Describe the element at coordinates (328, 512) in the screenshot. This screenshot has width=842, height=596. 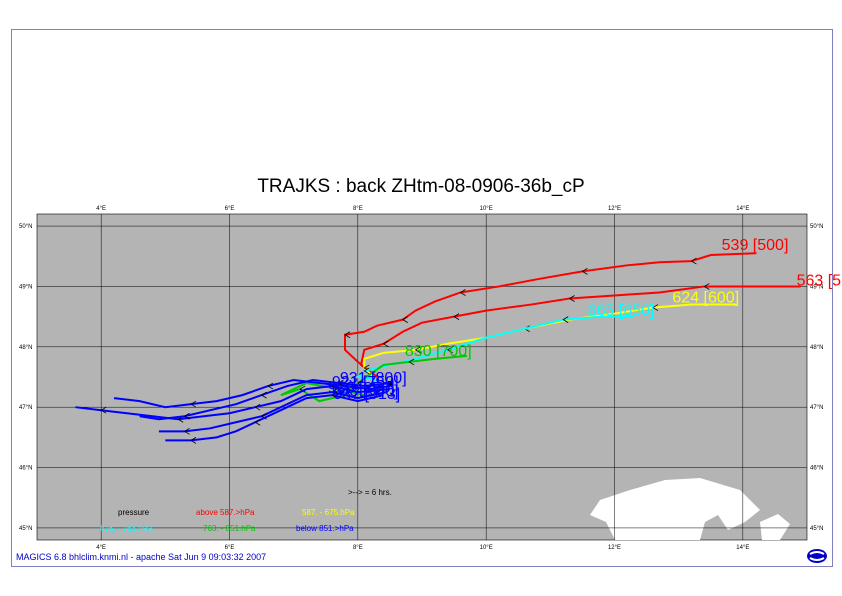
I see `legend-item: 587. - 675.hPa` at that location.